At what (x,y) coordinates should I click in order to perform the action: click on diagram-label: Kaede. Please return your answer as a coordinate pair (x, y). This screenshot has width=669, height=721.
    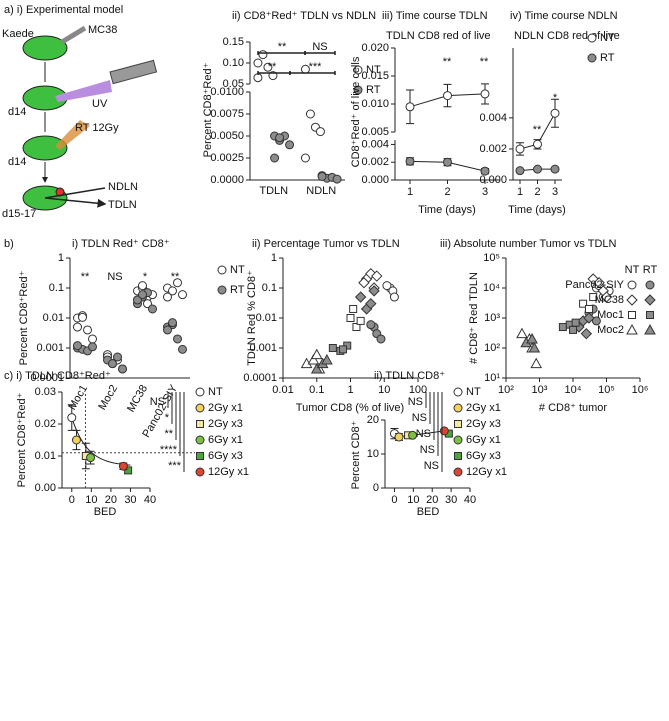
    Looking at the image, I should click on (18, 34).